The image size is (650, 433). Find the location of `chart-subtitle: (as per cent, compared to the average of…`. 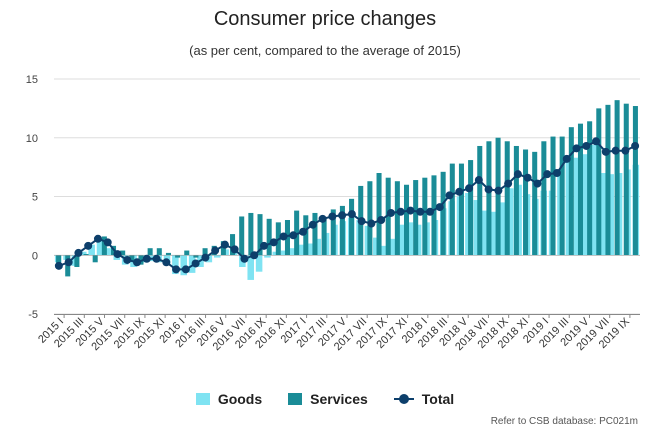

chart-subtitle: (as per cent, compared to the average of… is located at coordinates (325, 50).